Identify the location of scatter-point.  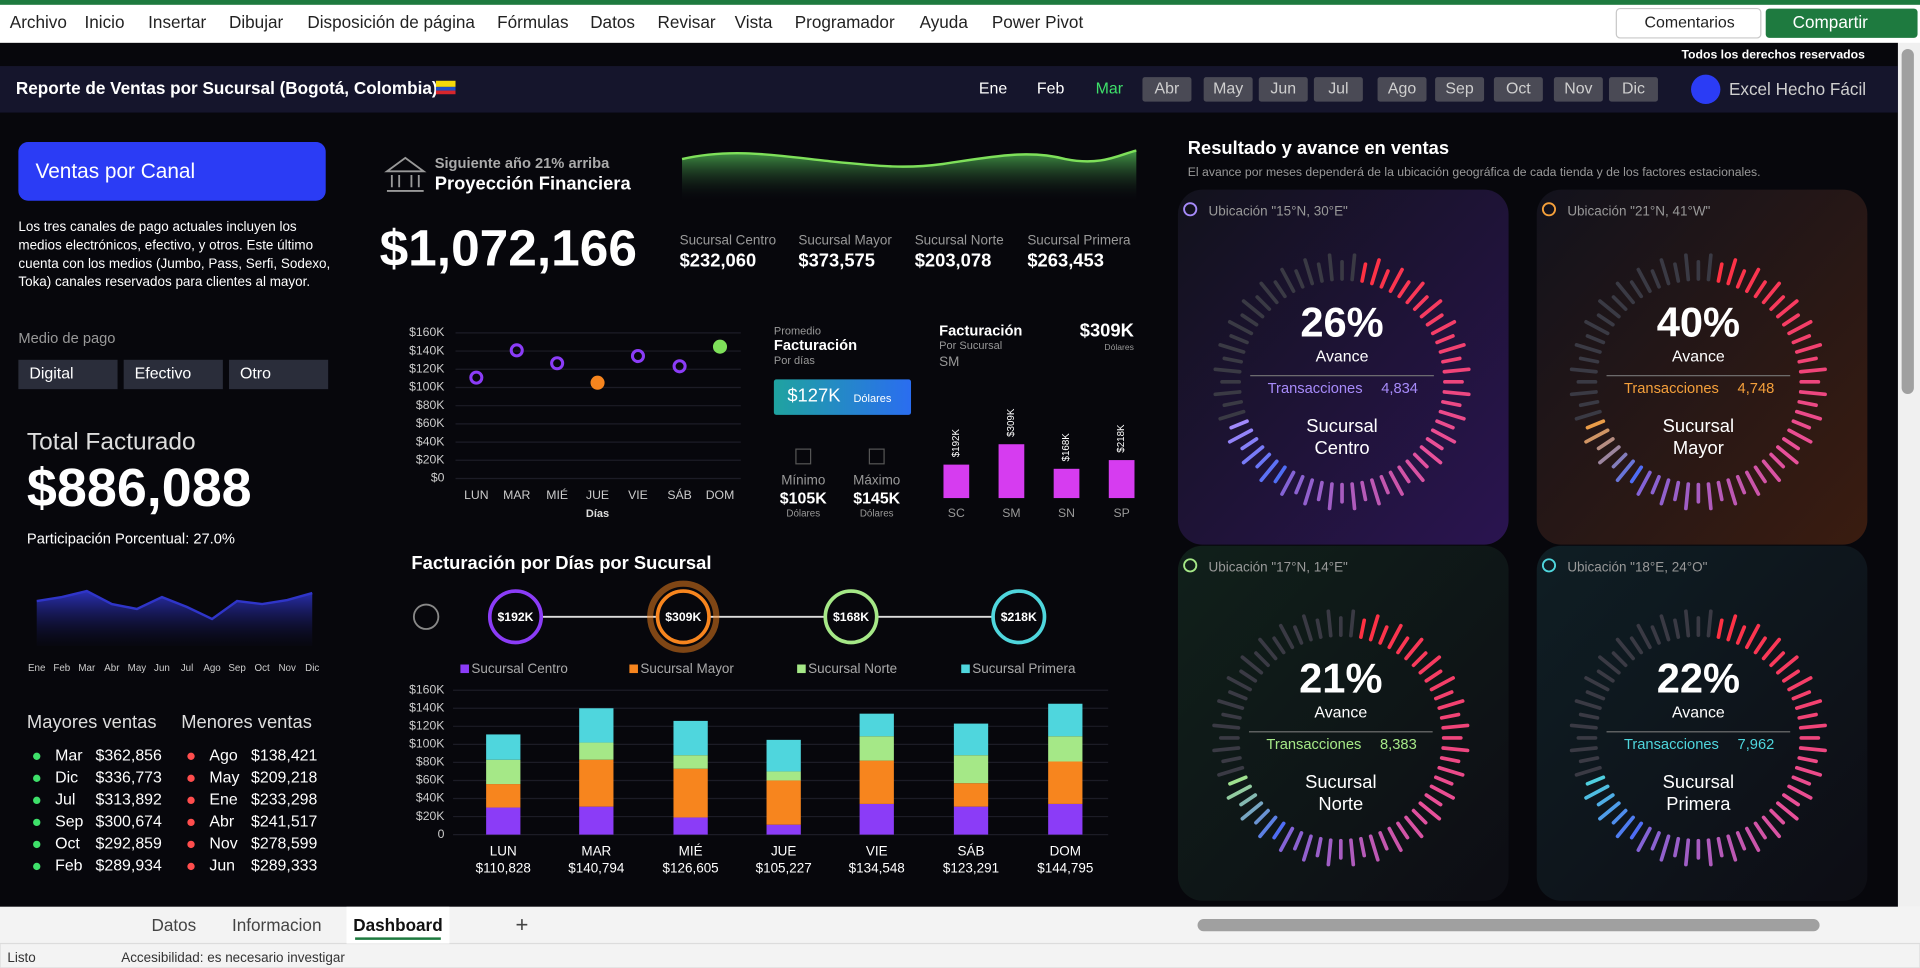
(637, 356).